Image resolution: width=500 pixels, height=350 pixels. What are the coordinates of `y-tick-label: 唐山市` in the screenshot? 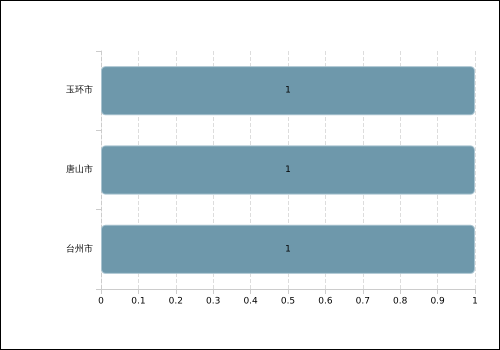 It's located at (79, 169).